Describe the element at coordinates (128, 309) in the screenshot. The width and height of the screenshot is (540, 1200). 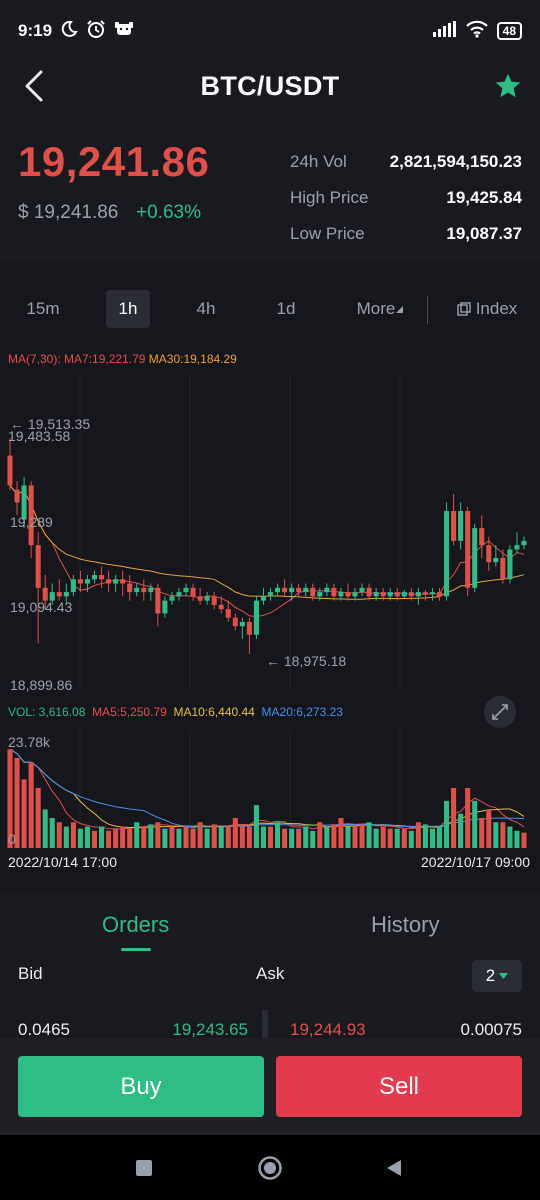
I see `interval-1h: 1h` at that location.